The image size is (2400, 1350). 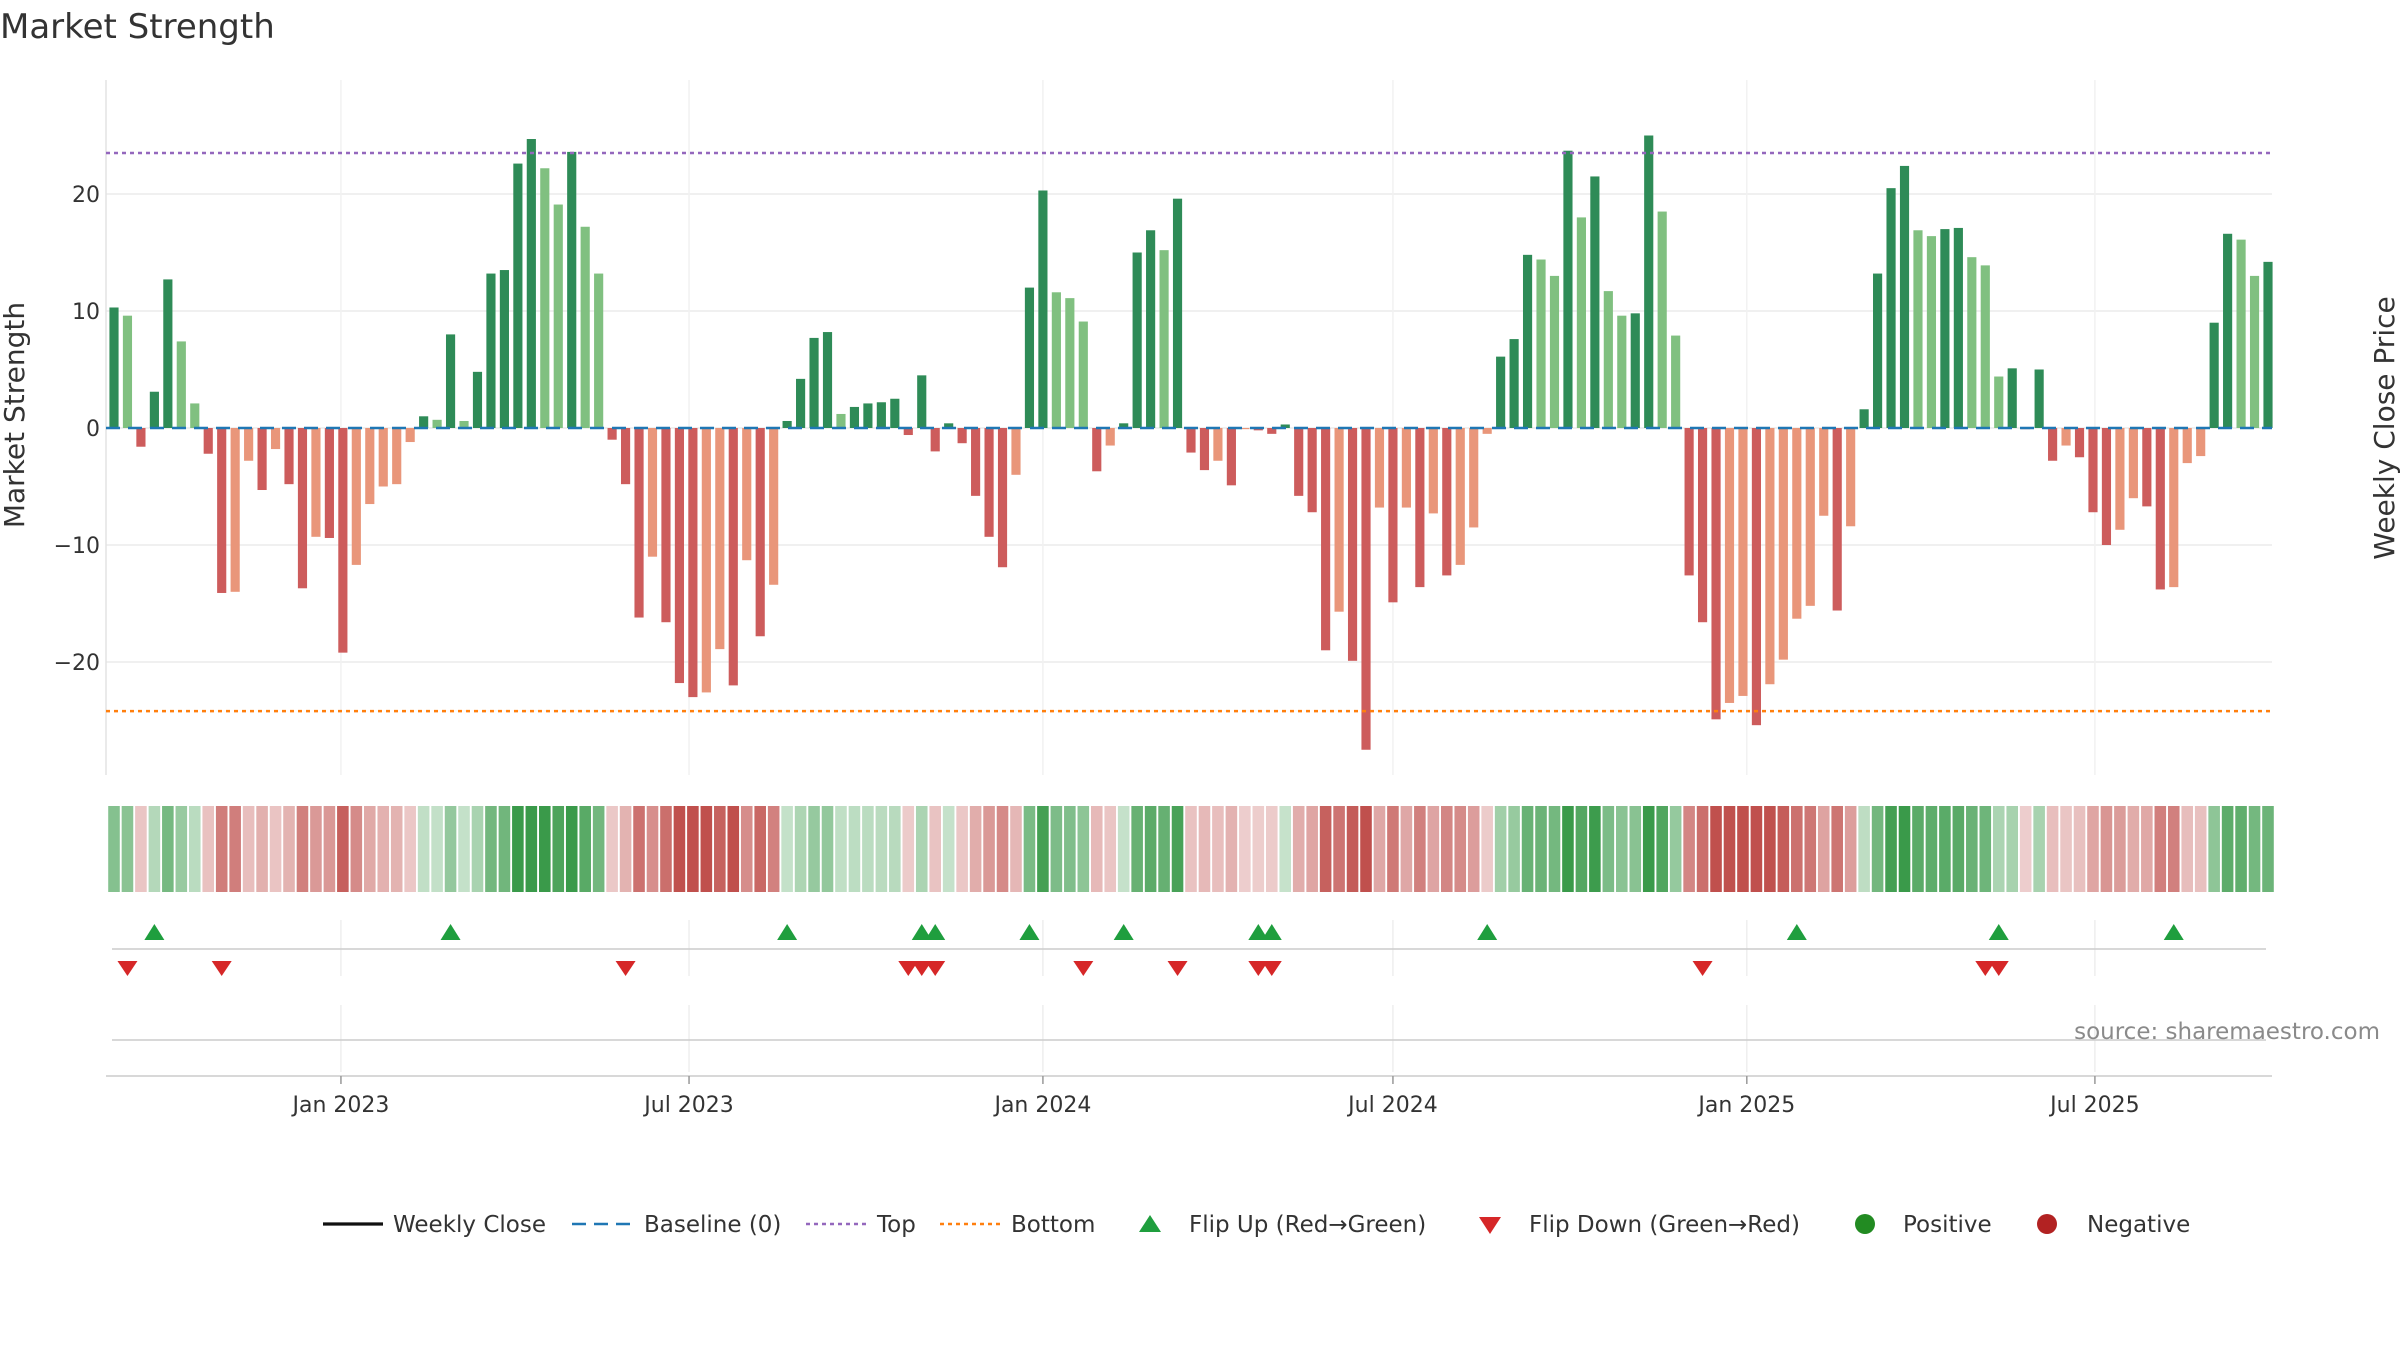 I want to click on legend-negative: Negative, so click(x=2113, y=1225).